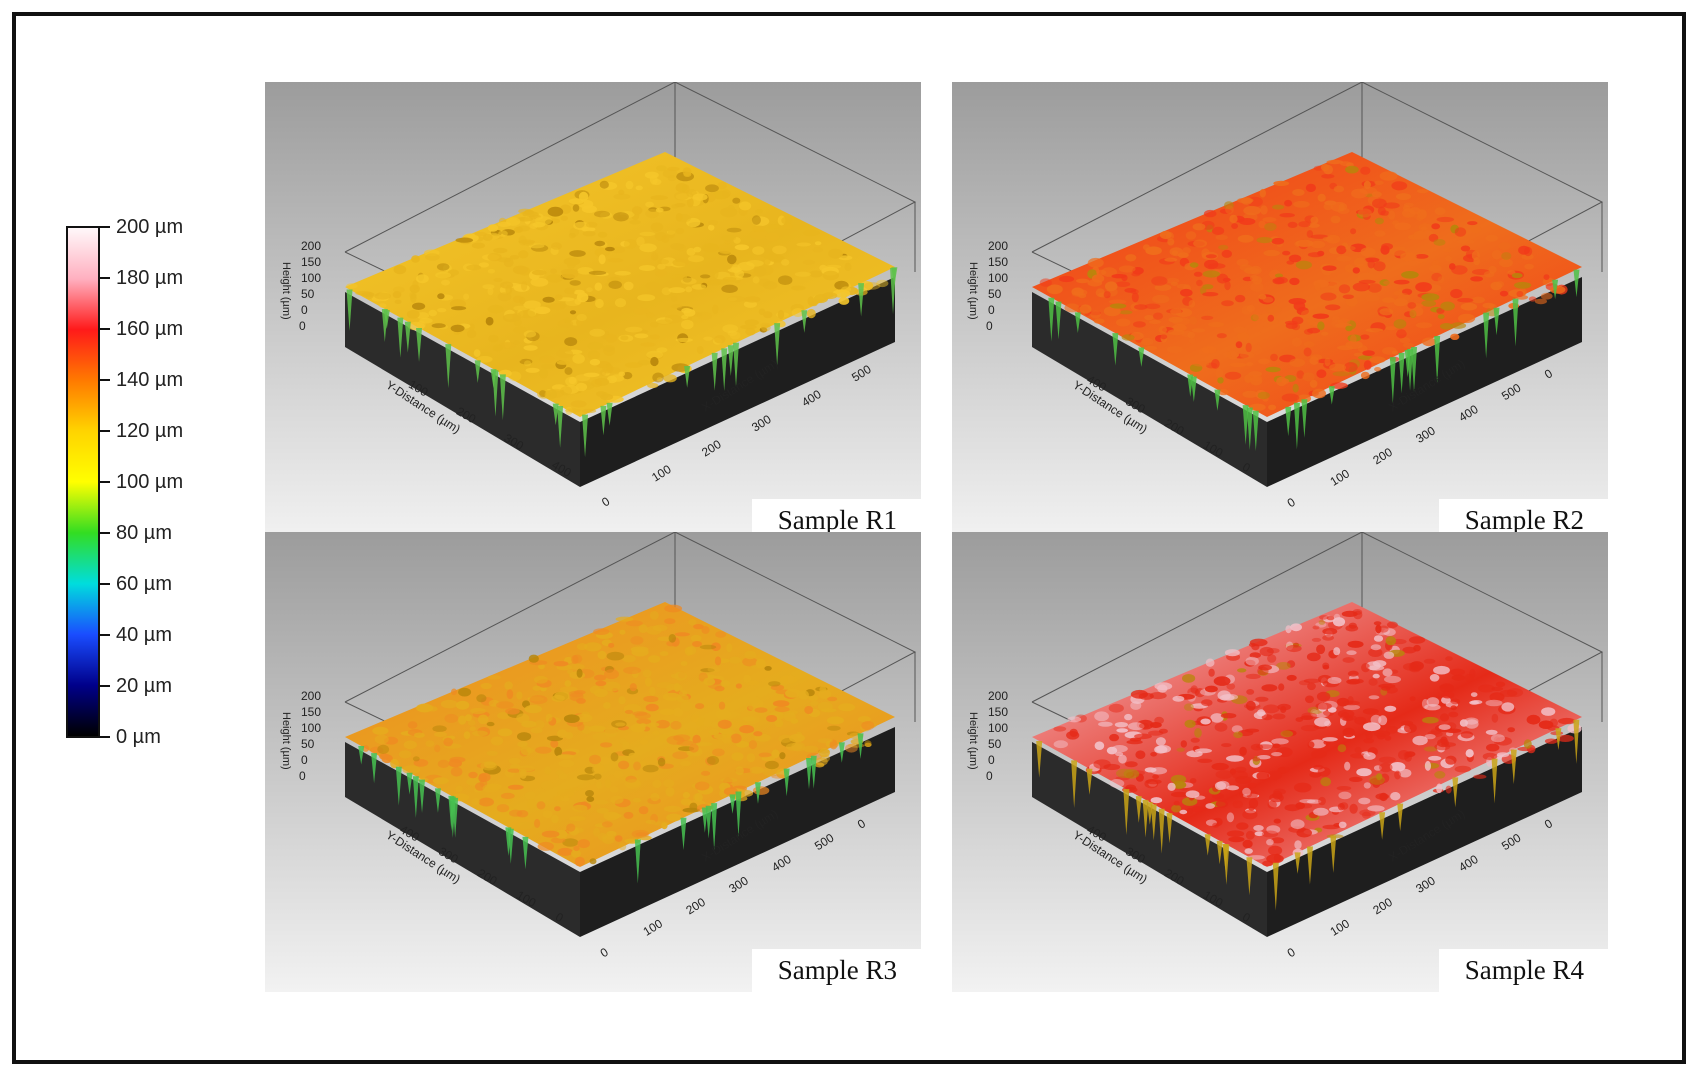 The height and width of the screenshot is (1080, 1698). I want to click on colorbar-tick-label: 80 µm, so click(144, 533).